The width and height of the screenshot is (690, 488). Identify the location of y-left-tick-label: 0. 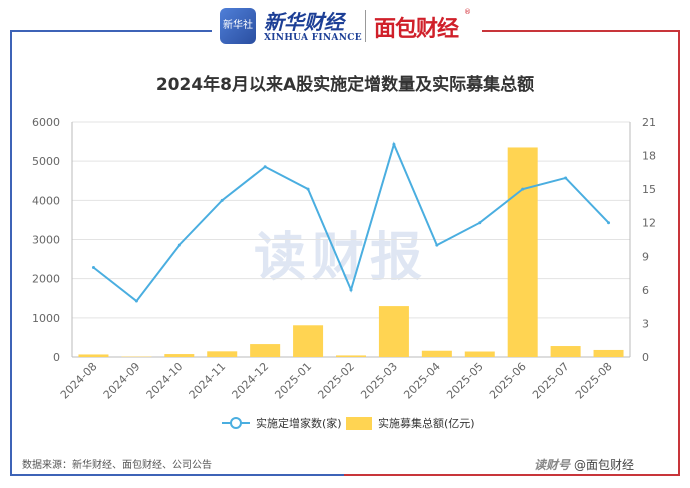
(56, 357).